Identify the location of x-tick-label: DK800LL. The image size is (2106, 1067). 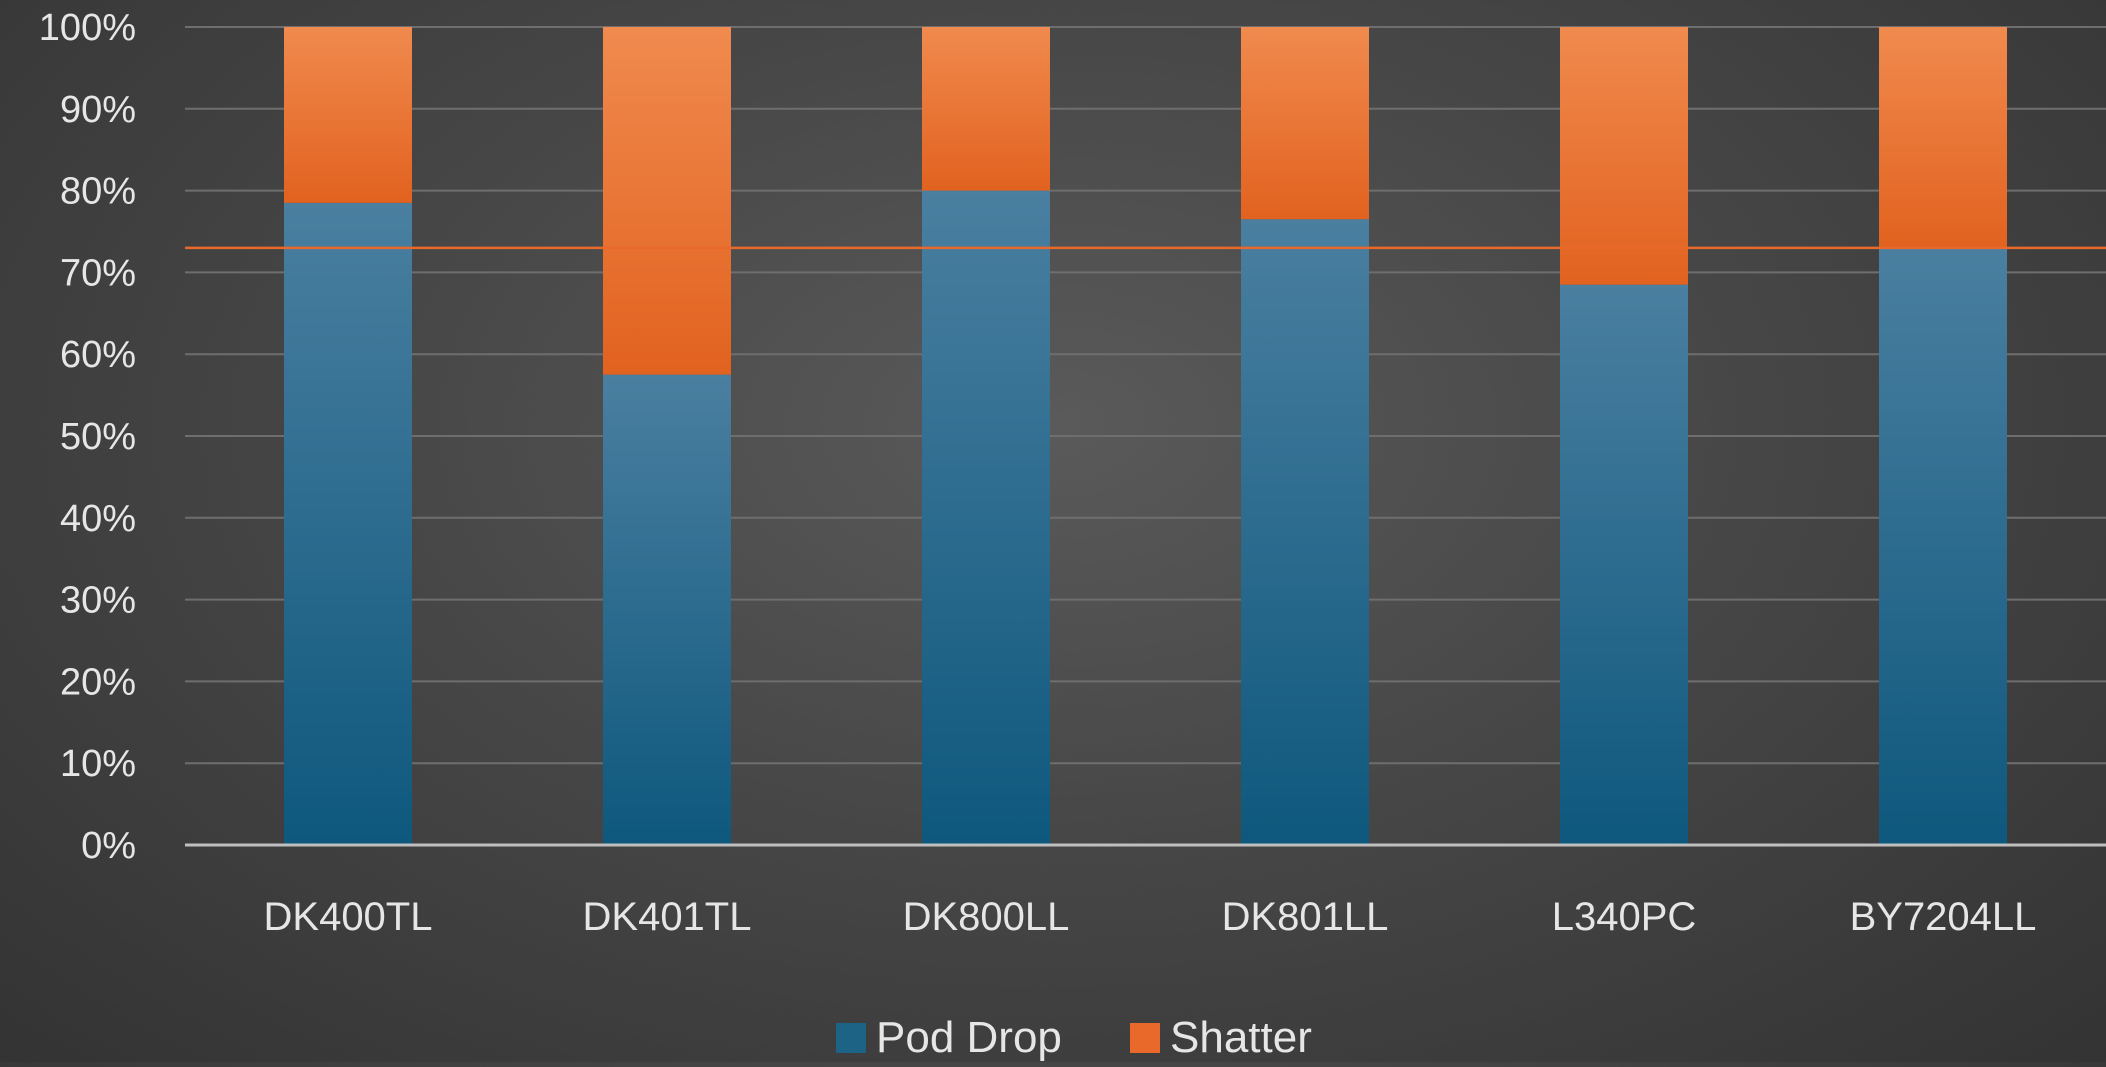
(986, 917).